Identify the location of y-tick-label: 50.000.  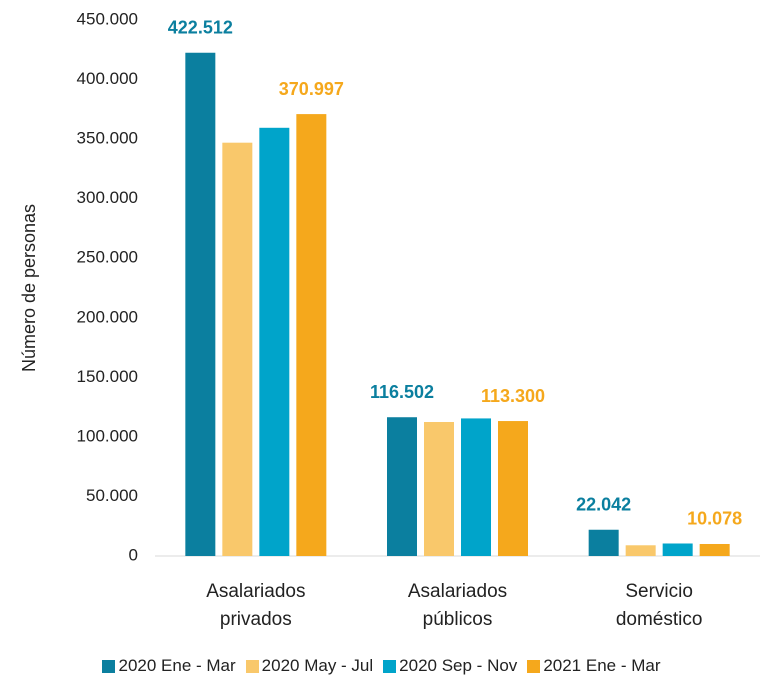
(112, 495).